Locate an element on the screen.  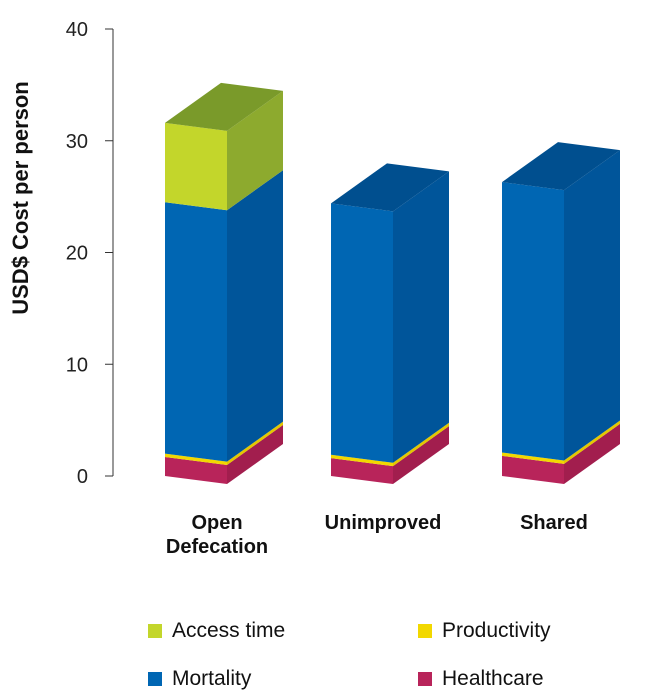
legend-item-access-time: Access time is located at coordinates (216, 630).